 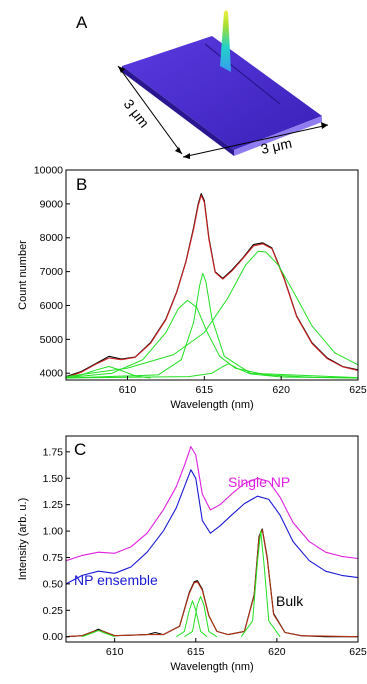 I want to click on series-bulk-fit, so click(x=212, y=583).